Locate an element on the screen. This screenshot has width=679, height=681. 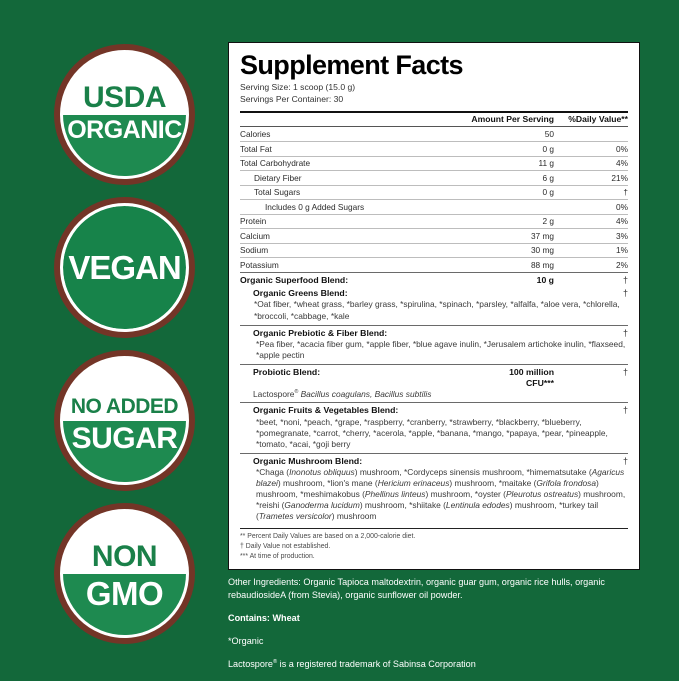
badge-no-added-sugar: NO ADDED SUGAR is located at coordinates (124, 420).